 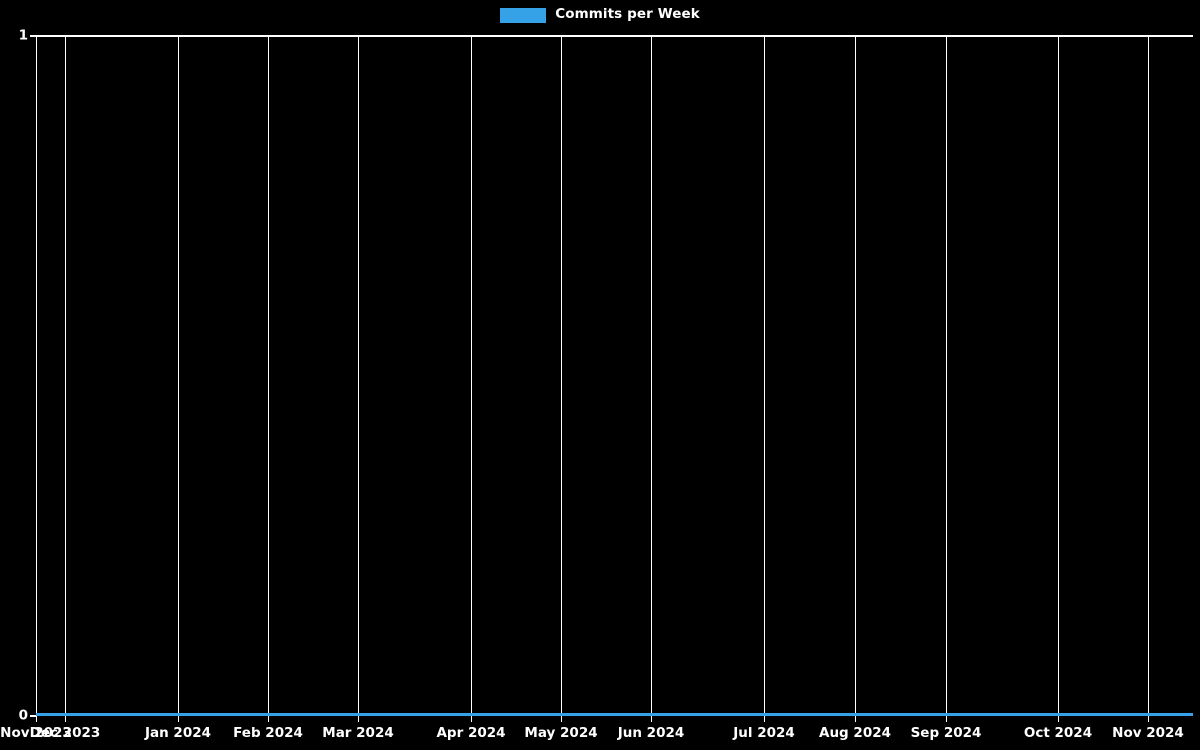 I want to click on xtick-jul-2024, so click(x=764, y=719).